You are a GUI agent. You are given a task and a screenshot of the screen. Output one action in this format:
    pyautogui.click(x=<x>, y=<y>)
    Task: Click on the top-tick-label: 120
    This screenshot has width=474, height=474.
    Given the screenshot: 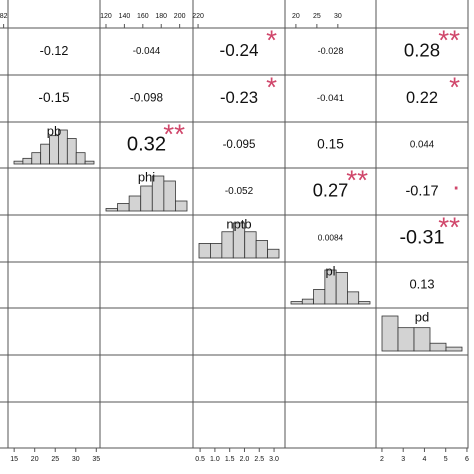 What is the action you would take?
    pyautogui.click(x=106, y=16)
    